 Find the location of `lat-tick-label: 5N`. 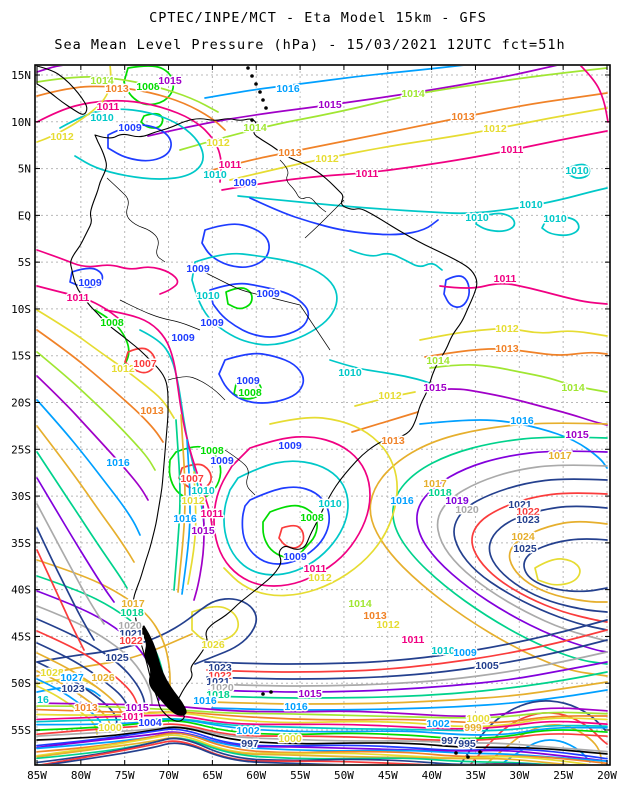

lat-tick-label: 5N is located at coordinates (24, 169).